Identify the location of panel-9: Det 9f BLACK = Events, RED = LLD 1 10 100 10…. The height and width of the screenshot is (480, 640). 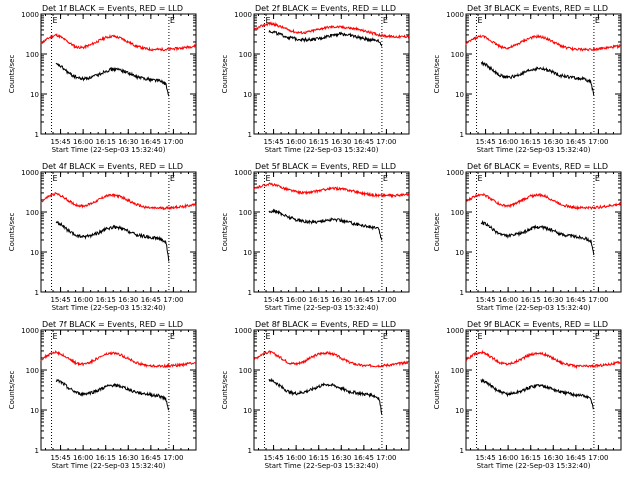
(527, 395).